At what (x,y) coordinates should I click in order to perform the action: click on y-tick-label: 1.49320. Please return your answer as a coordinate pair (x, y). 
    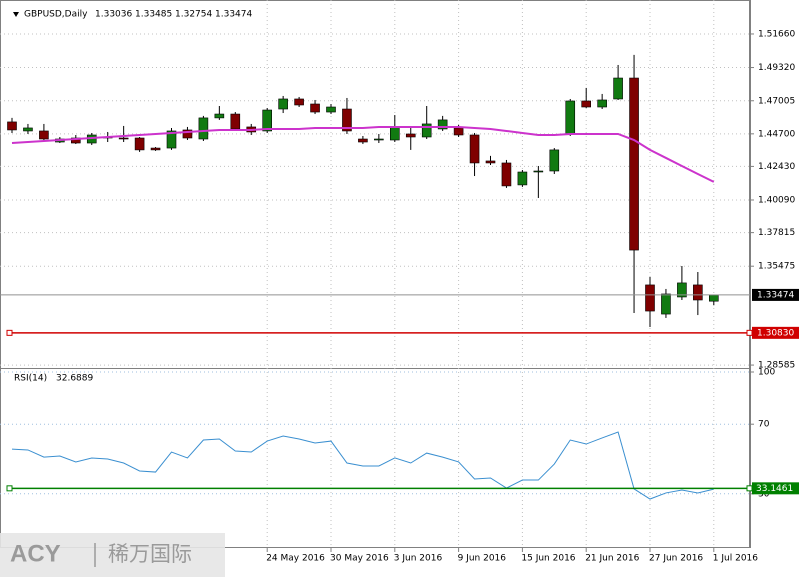
    Looking at the image, I should click on (776, 68).